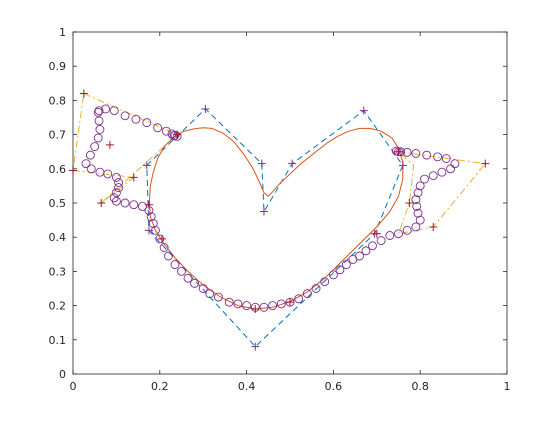 The height and width of the screenshot is (425, 560). What do you see at coordinates (58, 135) in the screenshot?
I see `y-tick-label: 0.7` at bounding box center [58, 135].